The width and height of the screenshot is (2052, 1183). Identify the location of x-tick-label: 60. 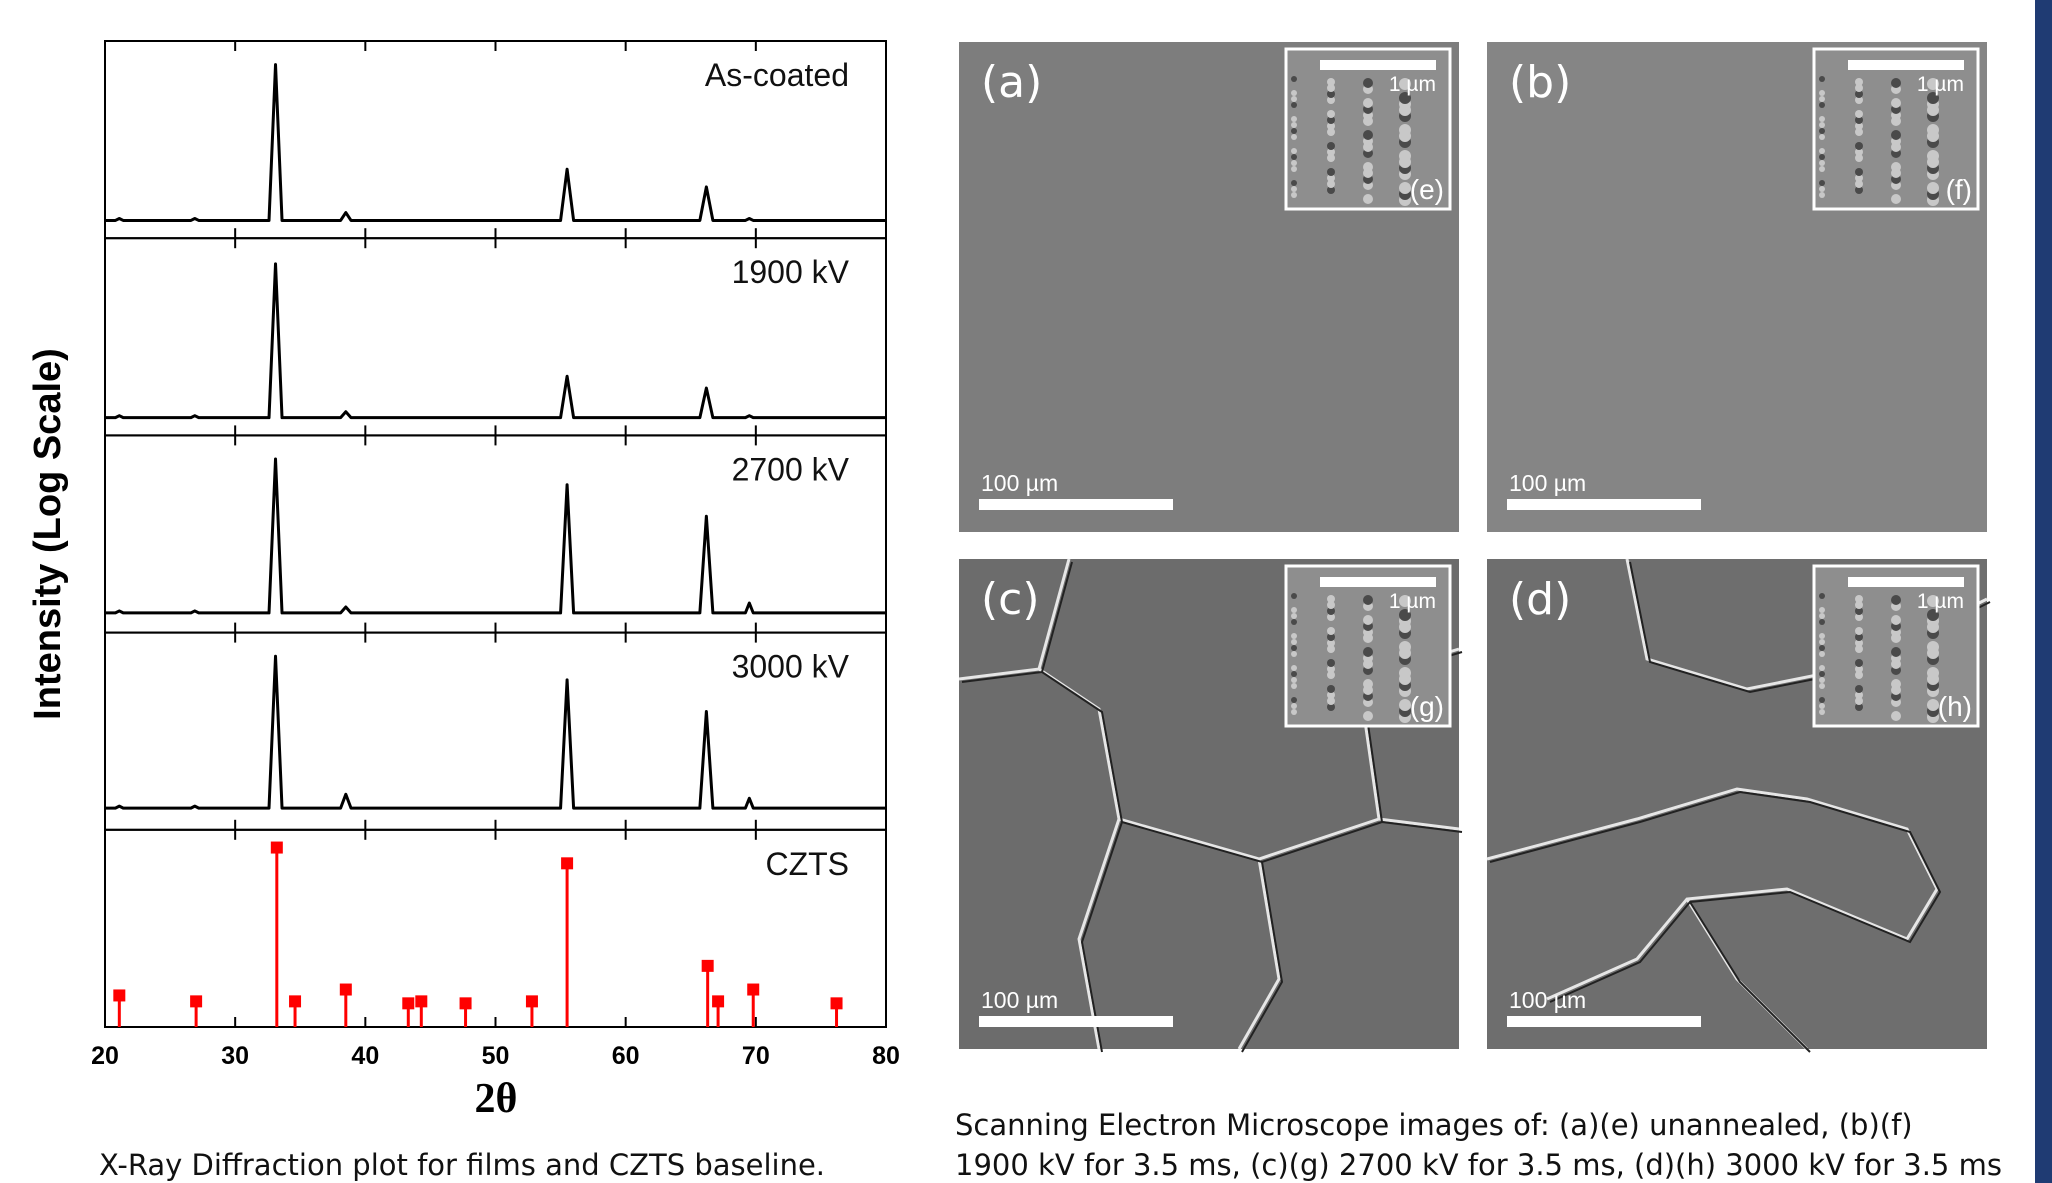
(626, 1056).